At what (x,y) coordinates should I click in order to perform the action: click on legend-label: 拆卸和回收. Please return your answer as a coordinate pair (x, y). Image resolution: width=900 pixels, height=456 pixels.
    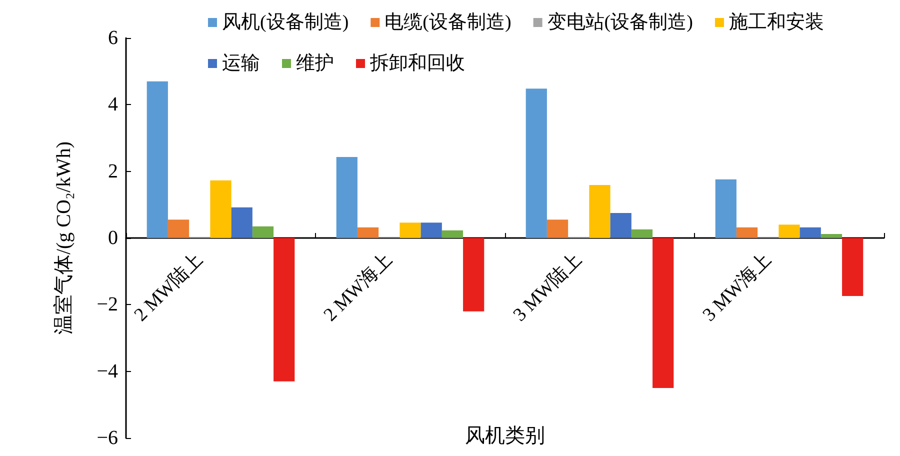
    Looking at the image, I should click on (417, 63).